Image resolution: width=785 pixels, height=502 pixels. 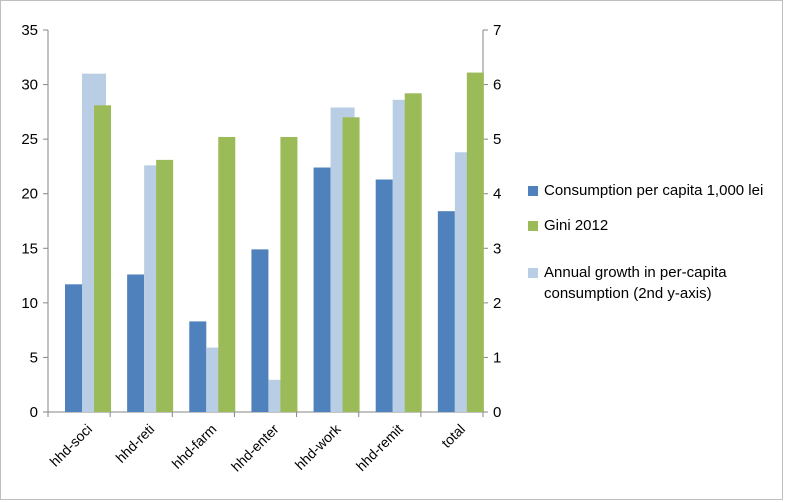 I want to click on y-left-tick-label: 10, so click(x=29, y=303).